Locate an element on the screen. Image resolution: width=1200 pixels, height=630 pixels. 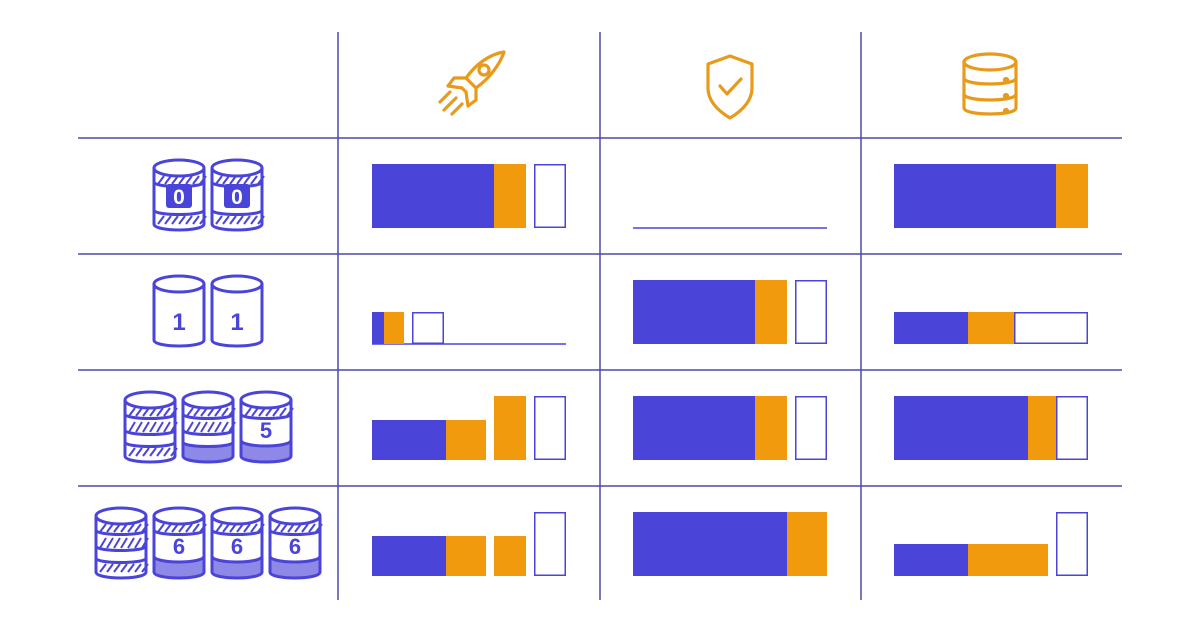
database-stack-icon is located at coordinates (990, 84).